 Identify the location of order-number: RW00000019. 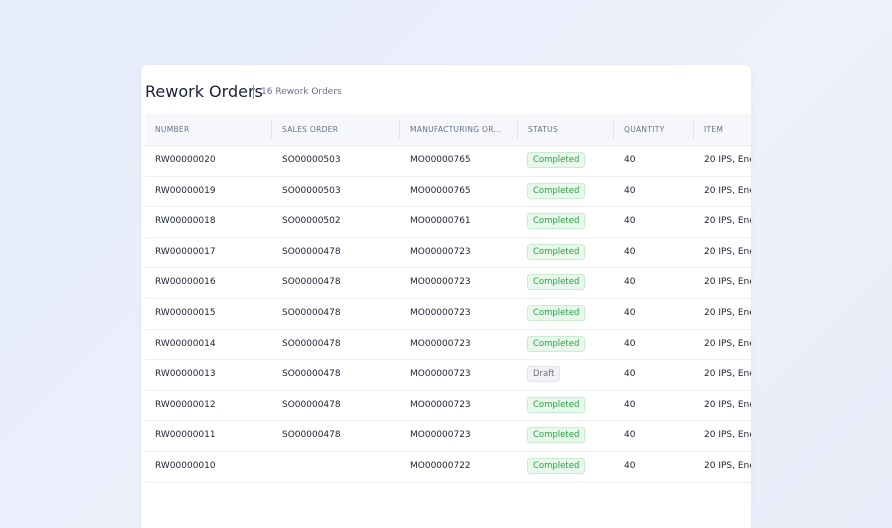
(185, 190).